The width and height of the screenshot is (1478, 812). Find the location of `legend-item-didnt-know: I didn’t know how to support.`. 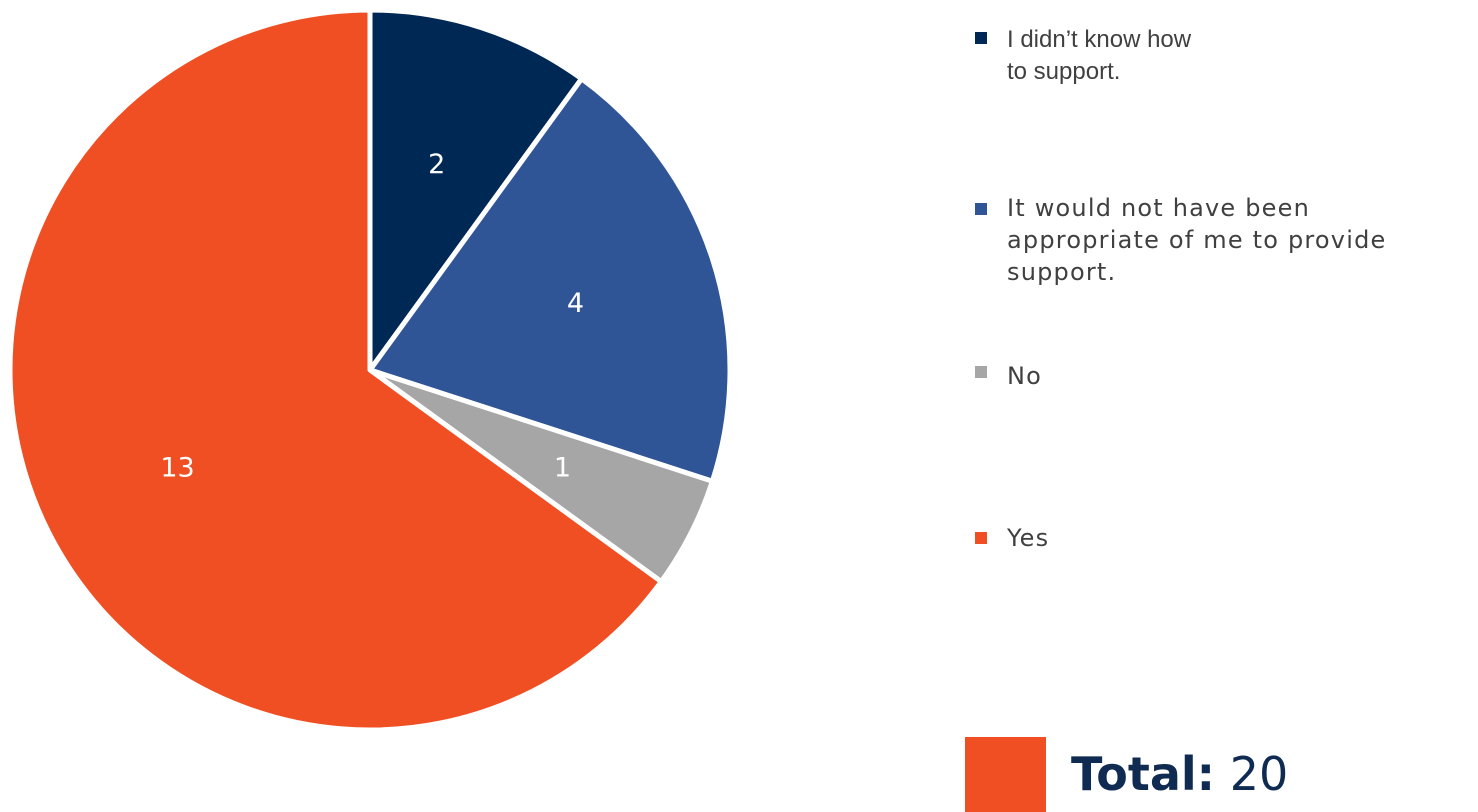

legend-item-didnt-know: I didn’t know how to support. is located at coordinates (1083, 56).